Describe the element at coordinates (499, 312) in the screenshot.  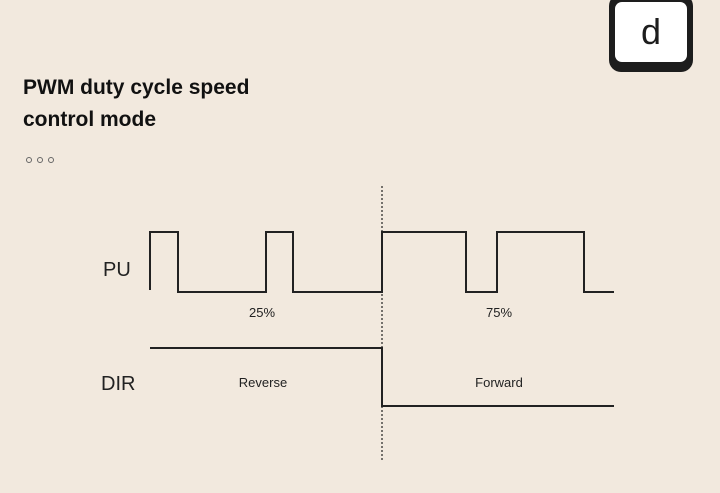
I see `pu-duty-label-2: 75%` at that location.